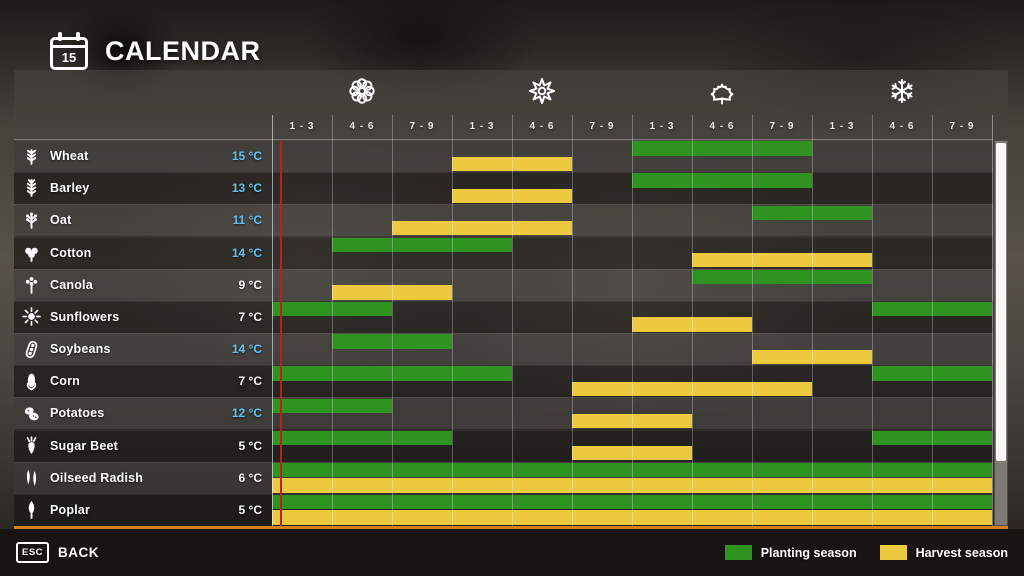 This screenshot has width=1024, height=576. I want to click on scrollbar, so click(1001, 333).